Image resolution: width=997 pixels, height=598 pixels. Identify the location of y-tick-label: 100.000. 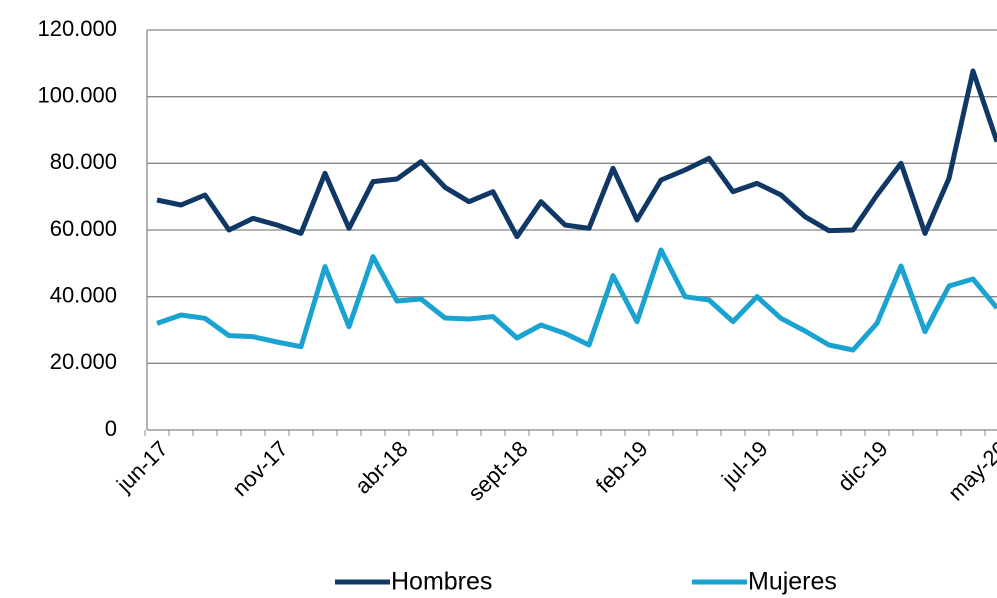
(77, 94).